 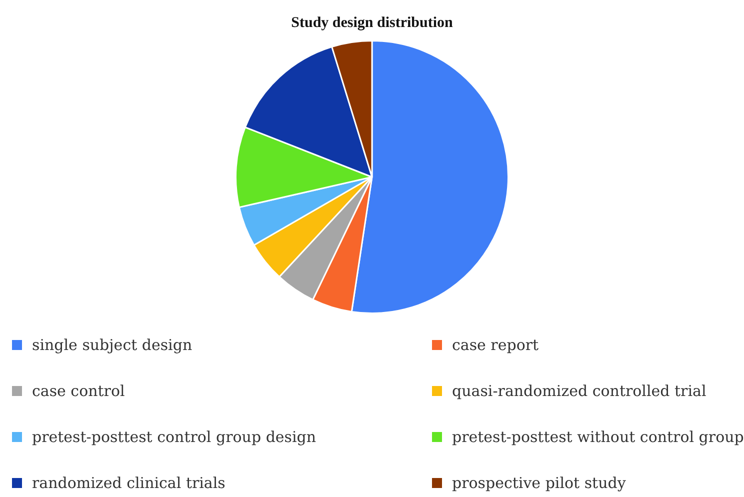 What do you see at coordinates (598, 437) in the screenshot?
I see `legend-label: pretest-posttest without control group` at bounding box center [598, 437].